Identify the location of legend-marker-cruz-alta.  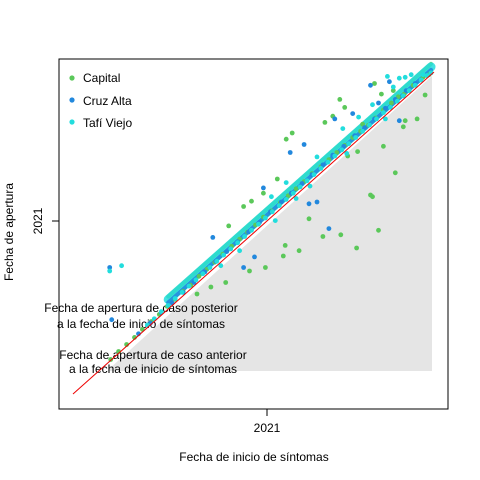
(72, 100).